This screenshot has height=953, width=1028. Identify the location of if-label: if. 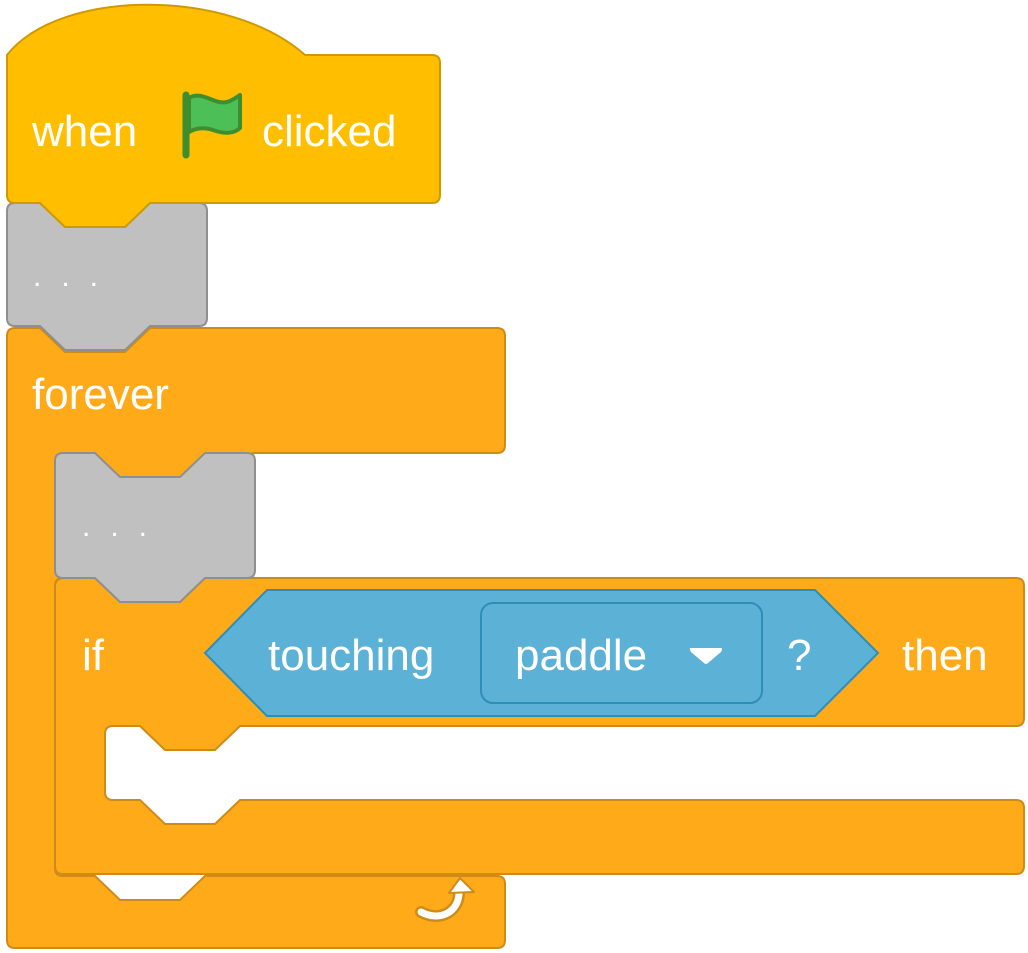
(93, 655).